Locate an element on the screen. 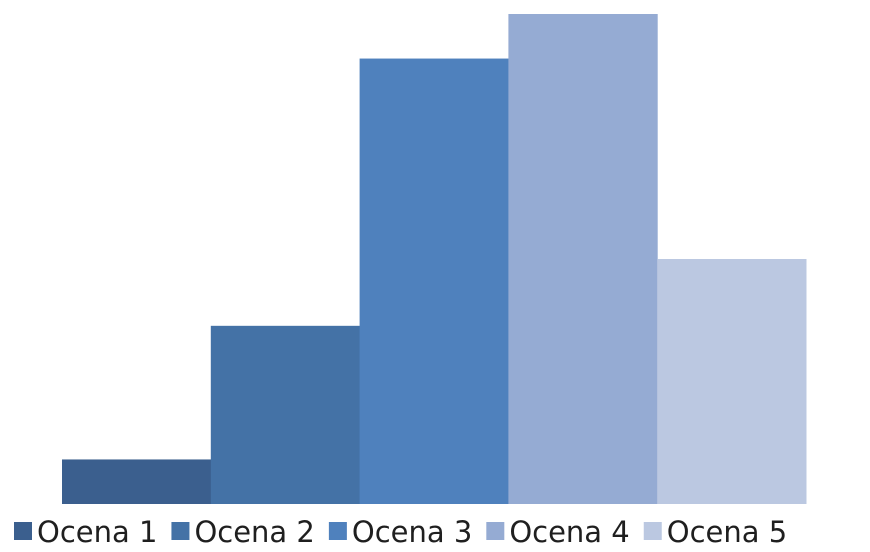 The height and width of the screenshot is (552, 870). legend-item-ocena-5: Ocena 5 is located at coordinates (715, 532).